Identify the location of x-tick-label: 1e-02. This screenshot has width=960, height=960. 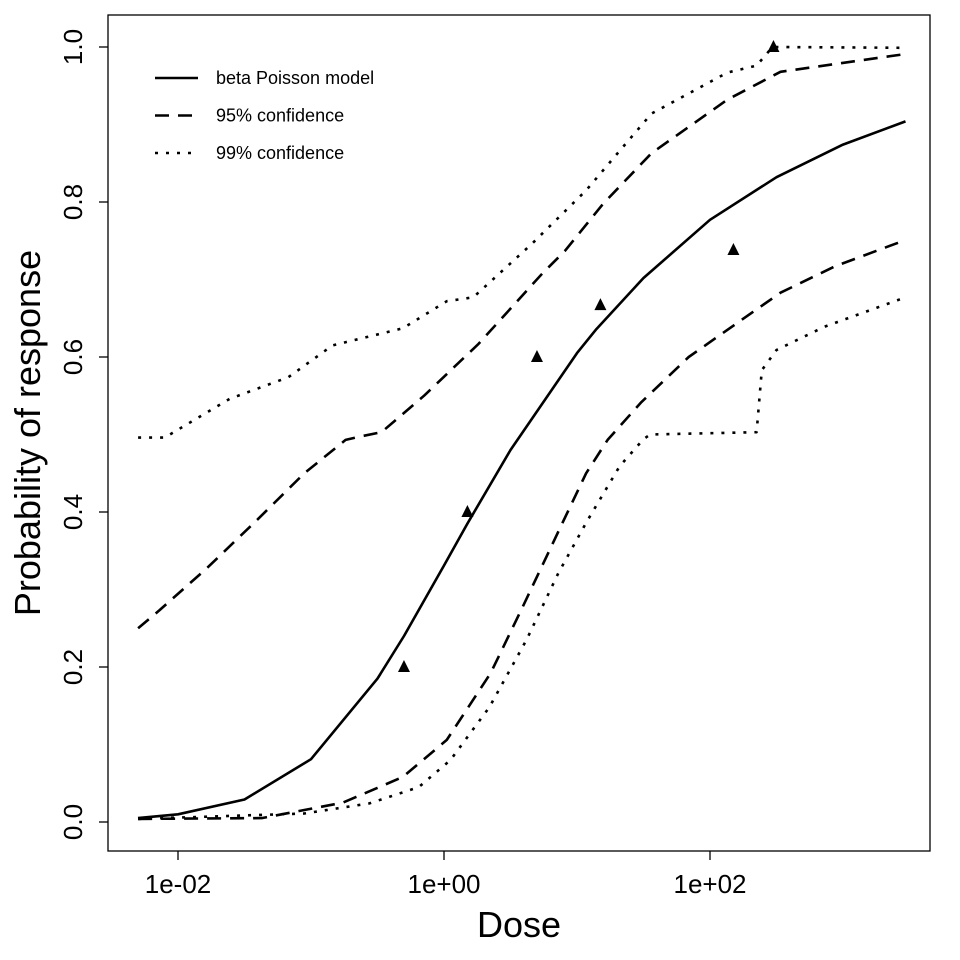
(178, 884).